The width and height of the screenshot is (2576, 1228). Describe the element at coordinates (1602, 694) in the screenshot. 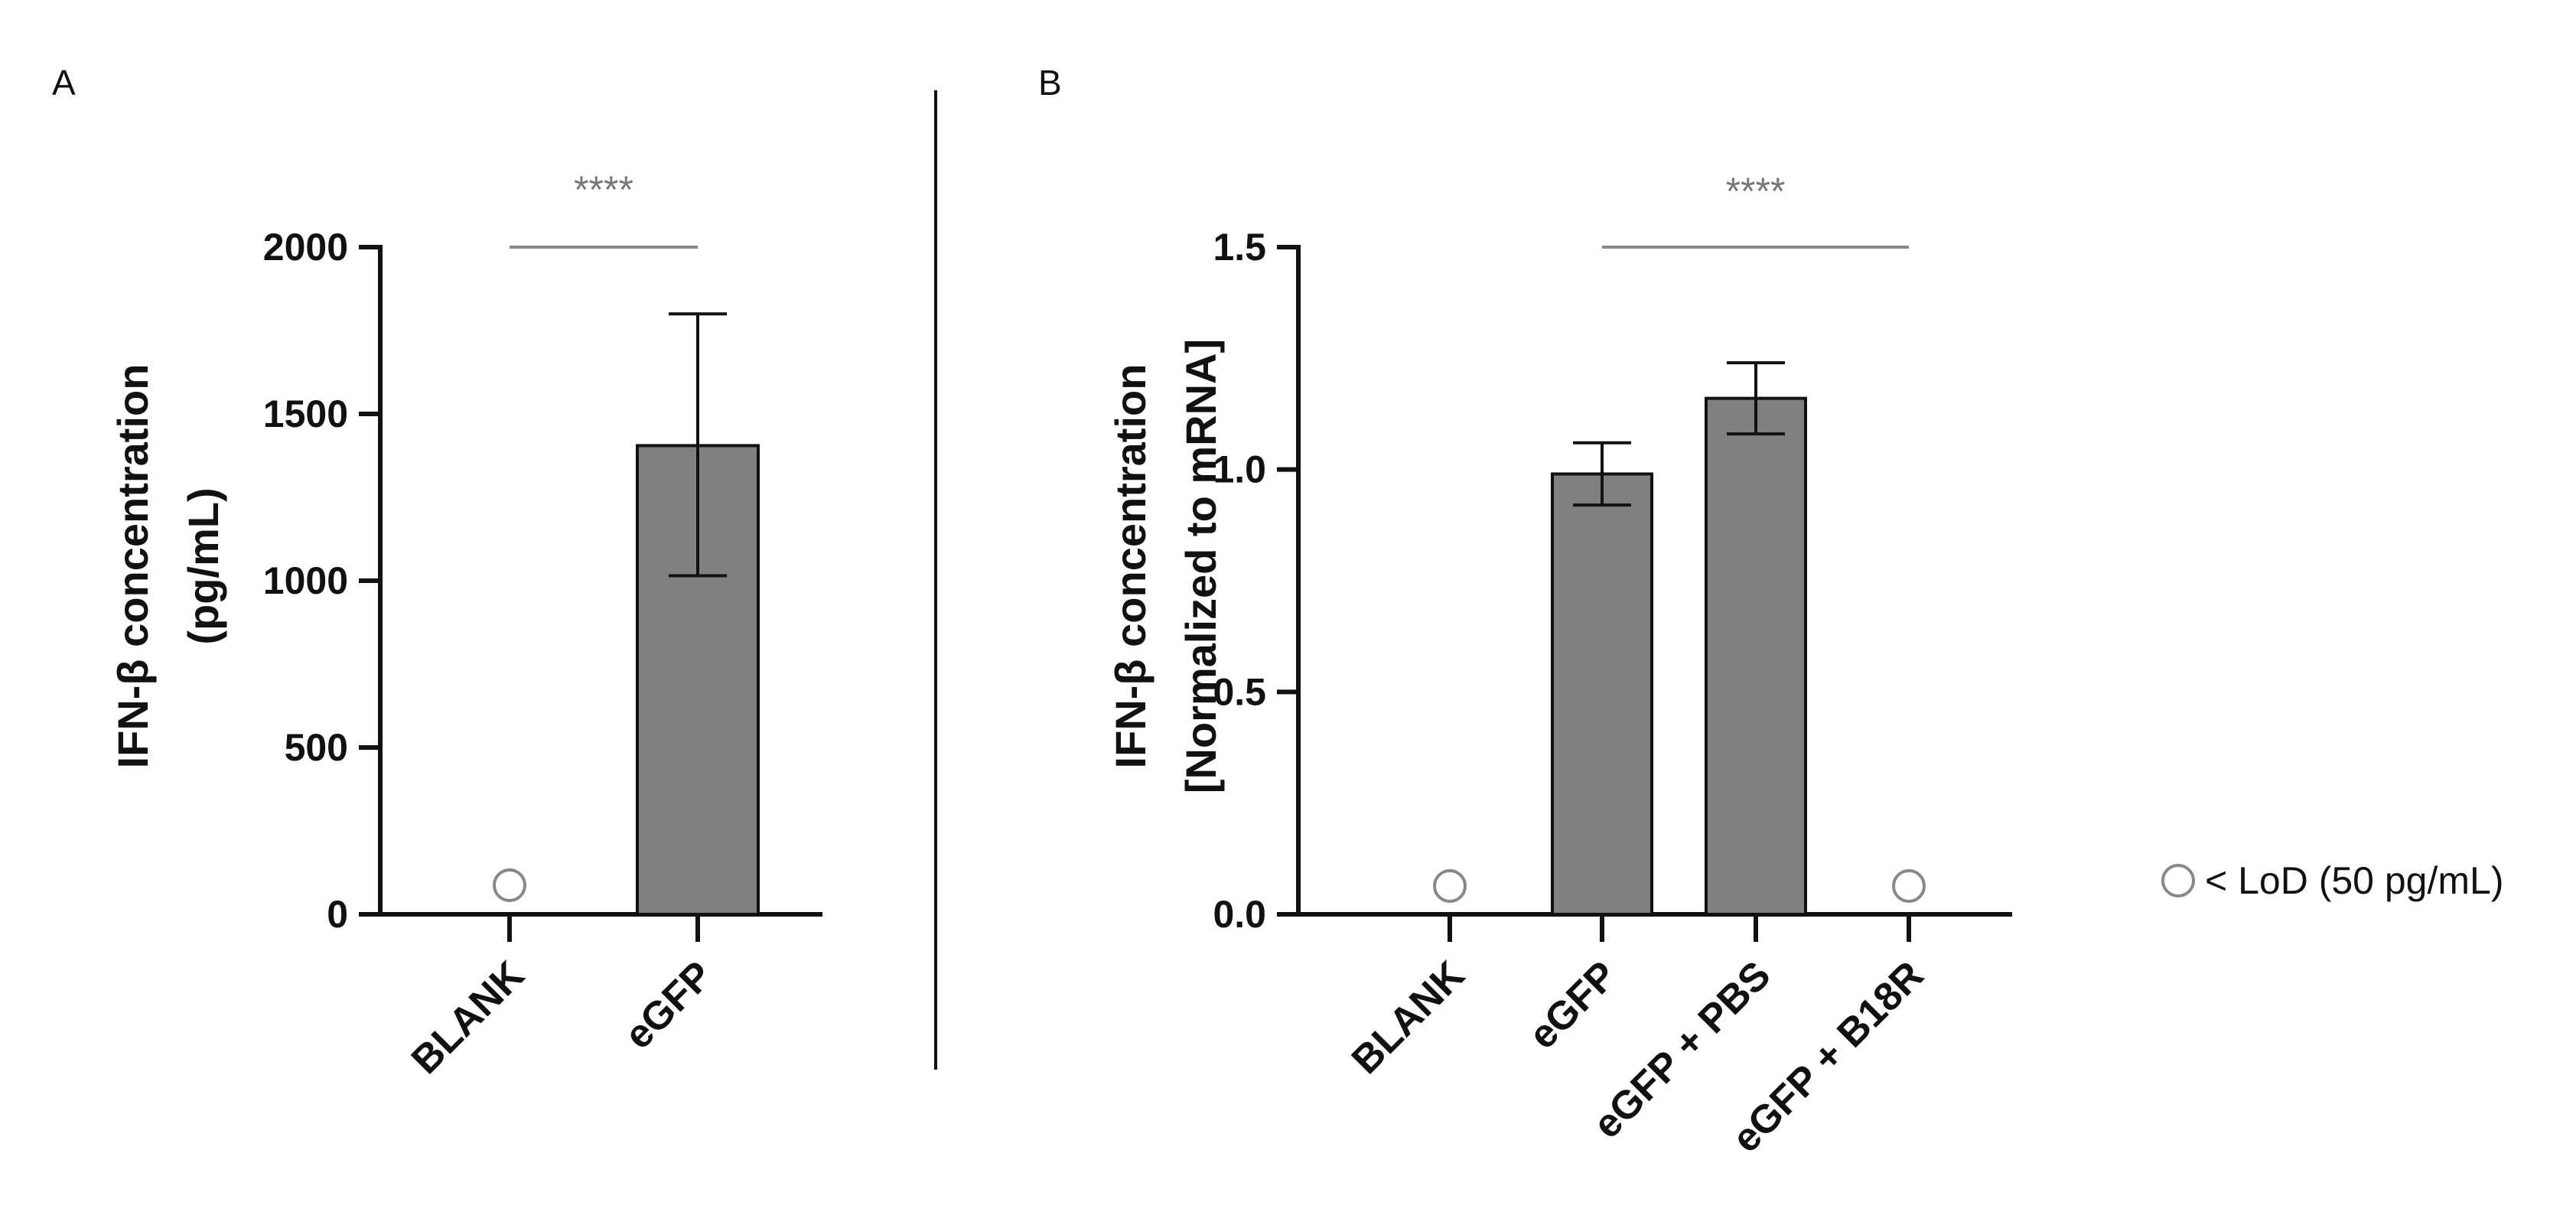

I see `panel-b-bar-egfp` at that location.